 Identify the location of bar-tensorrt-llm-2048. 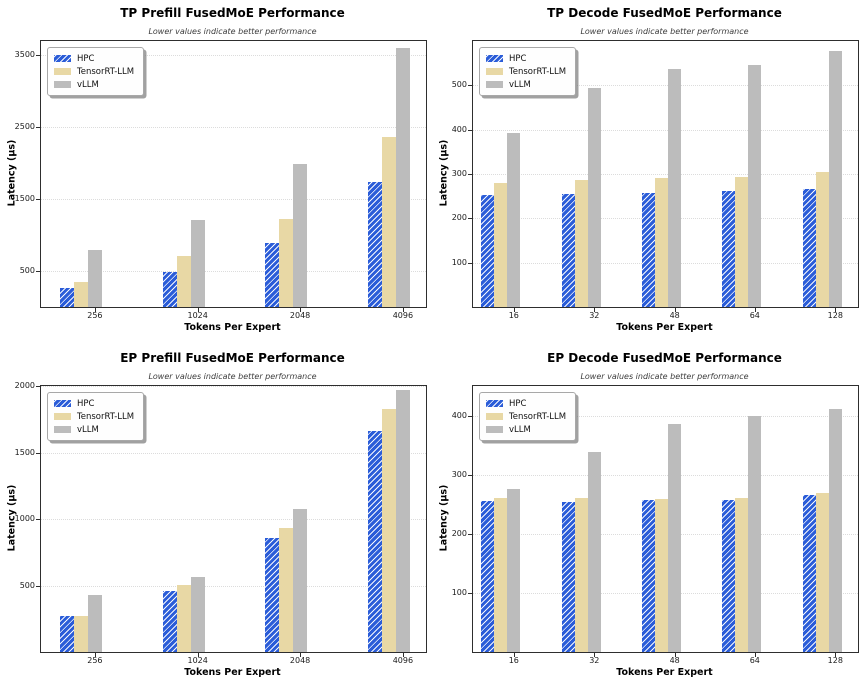
(286, 589).